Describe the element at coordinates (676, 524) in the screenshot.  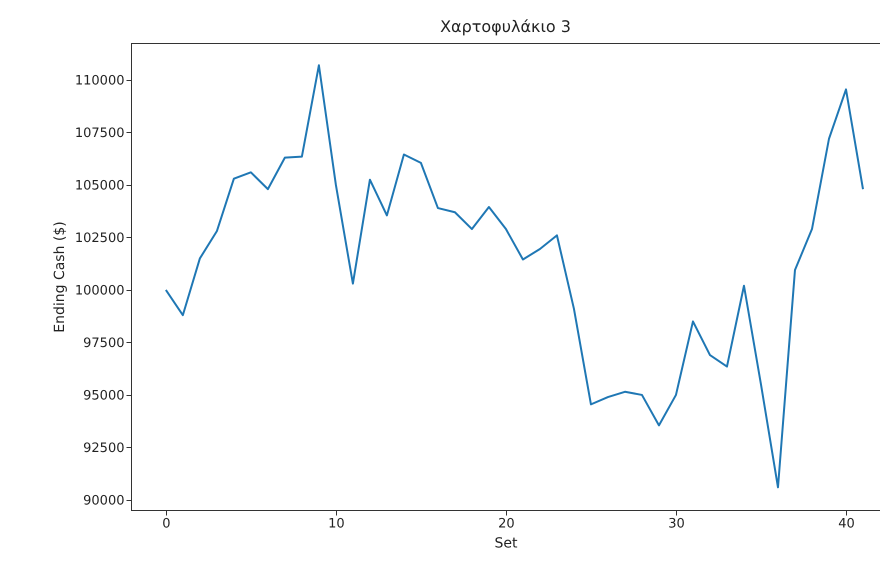
I see `x-tick-label: 30` at that location.